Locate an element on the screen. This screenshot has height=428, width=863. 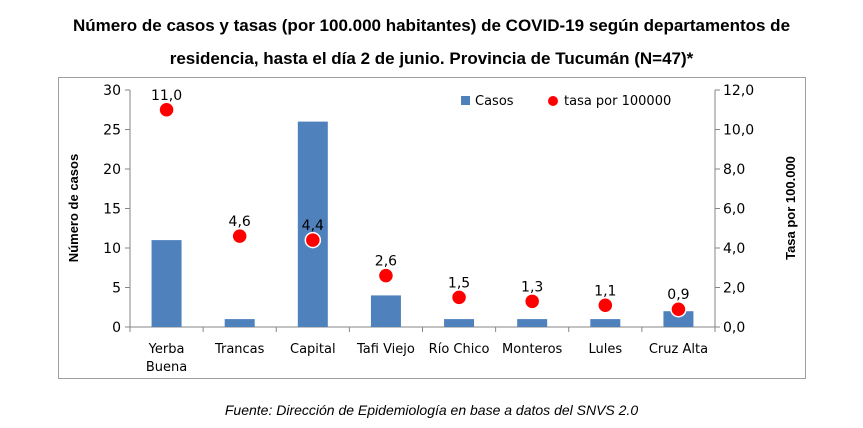
x-tick-label: Buena is located at coordinates (166, 367).